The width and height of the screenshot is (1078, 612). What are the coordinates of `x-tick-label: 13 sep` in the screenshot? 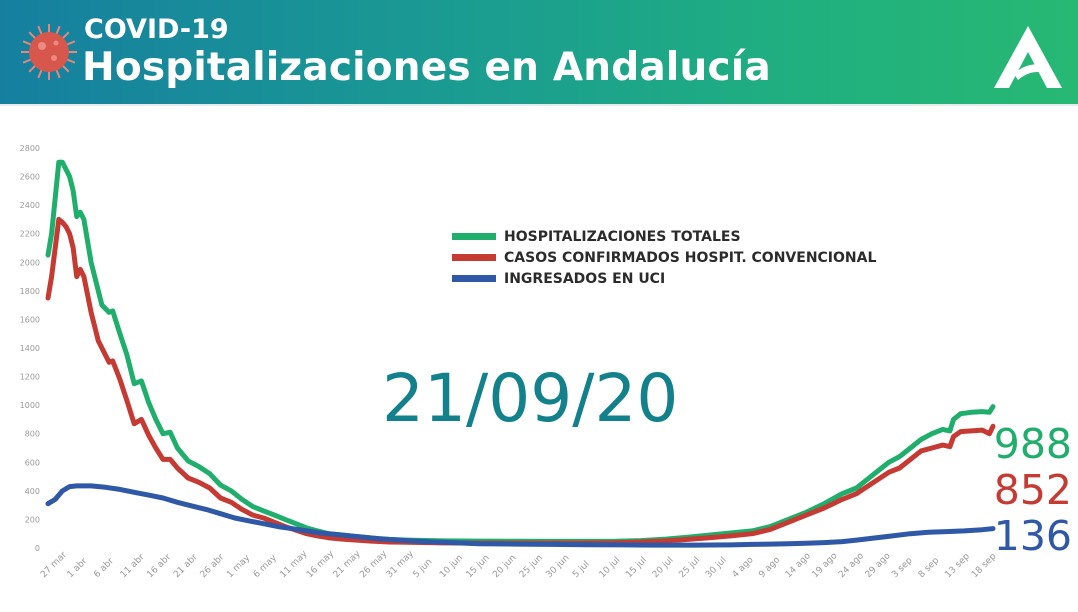 It's located at (957, 565).